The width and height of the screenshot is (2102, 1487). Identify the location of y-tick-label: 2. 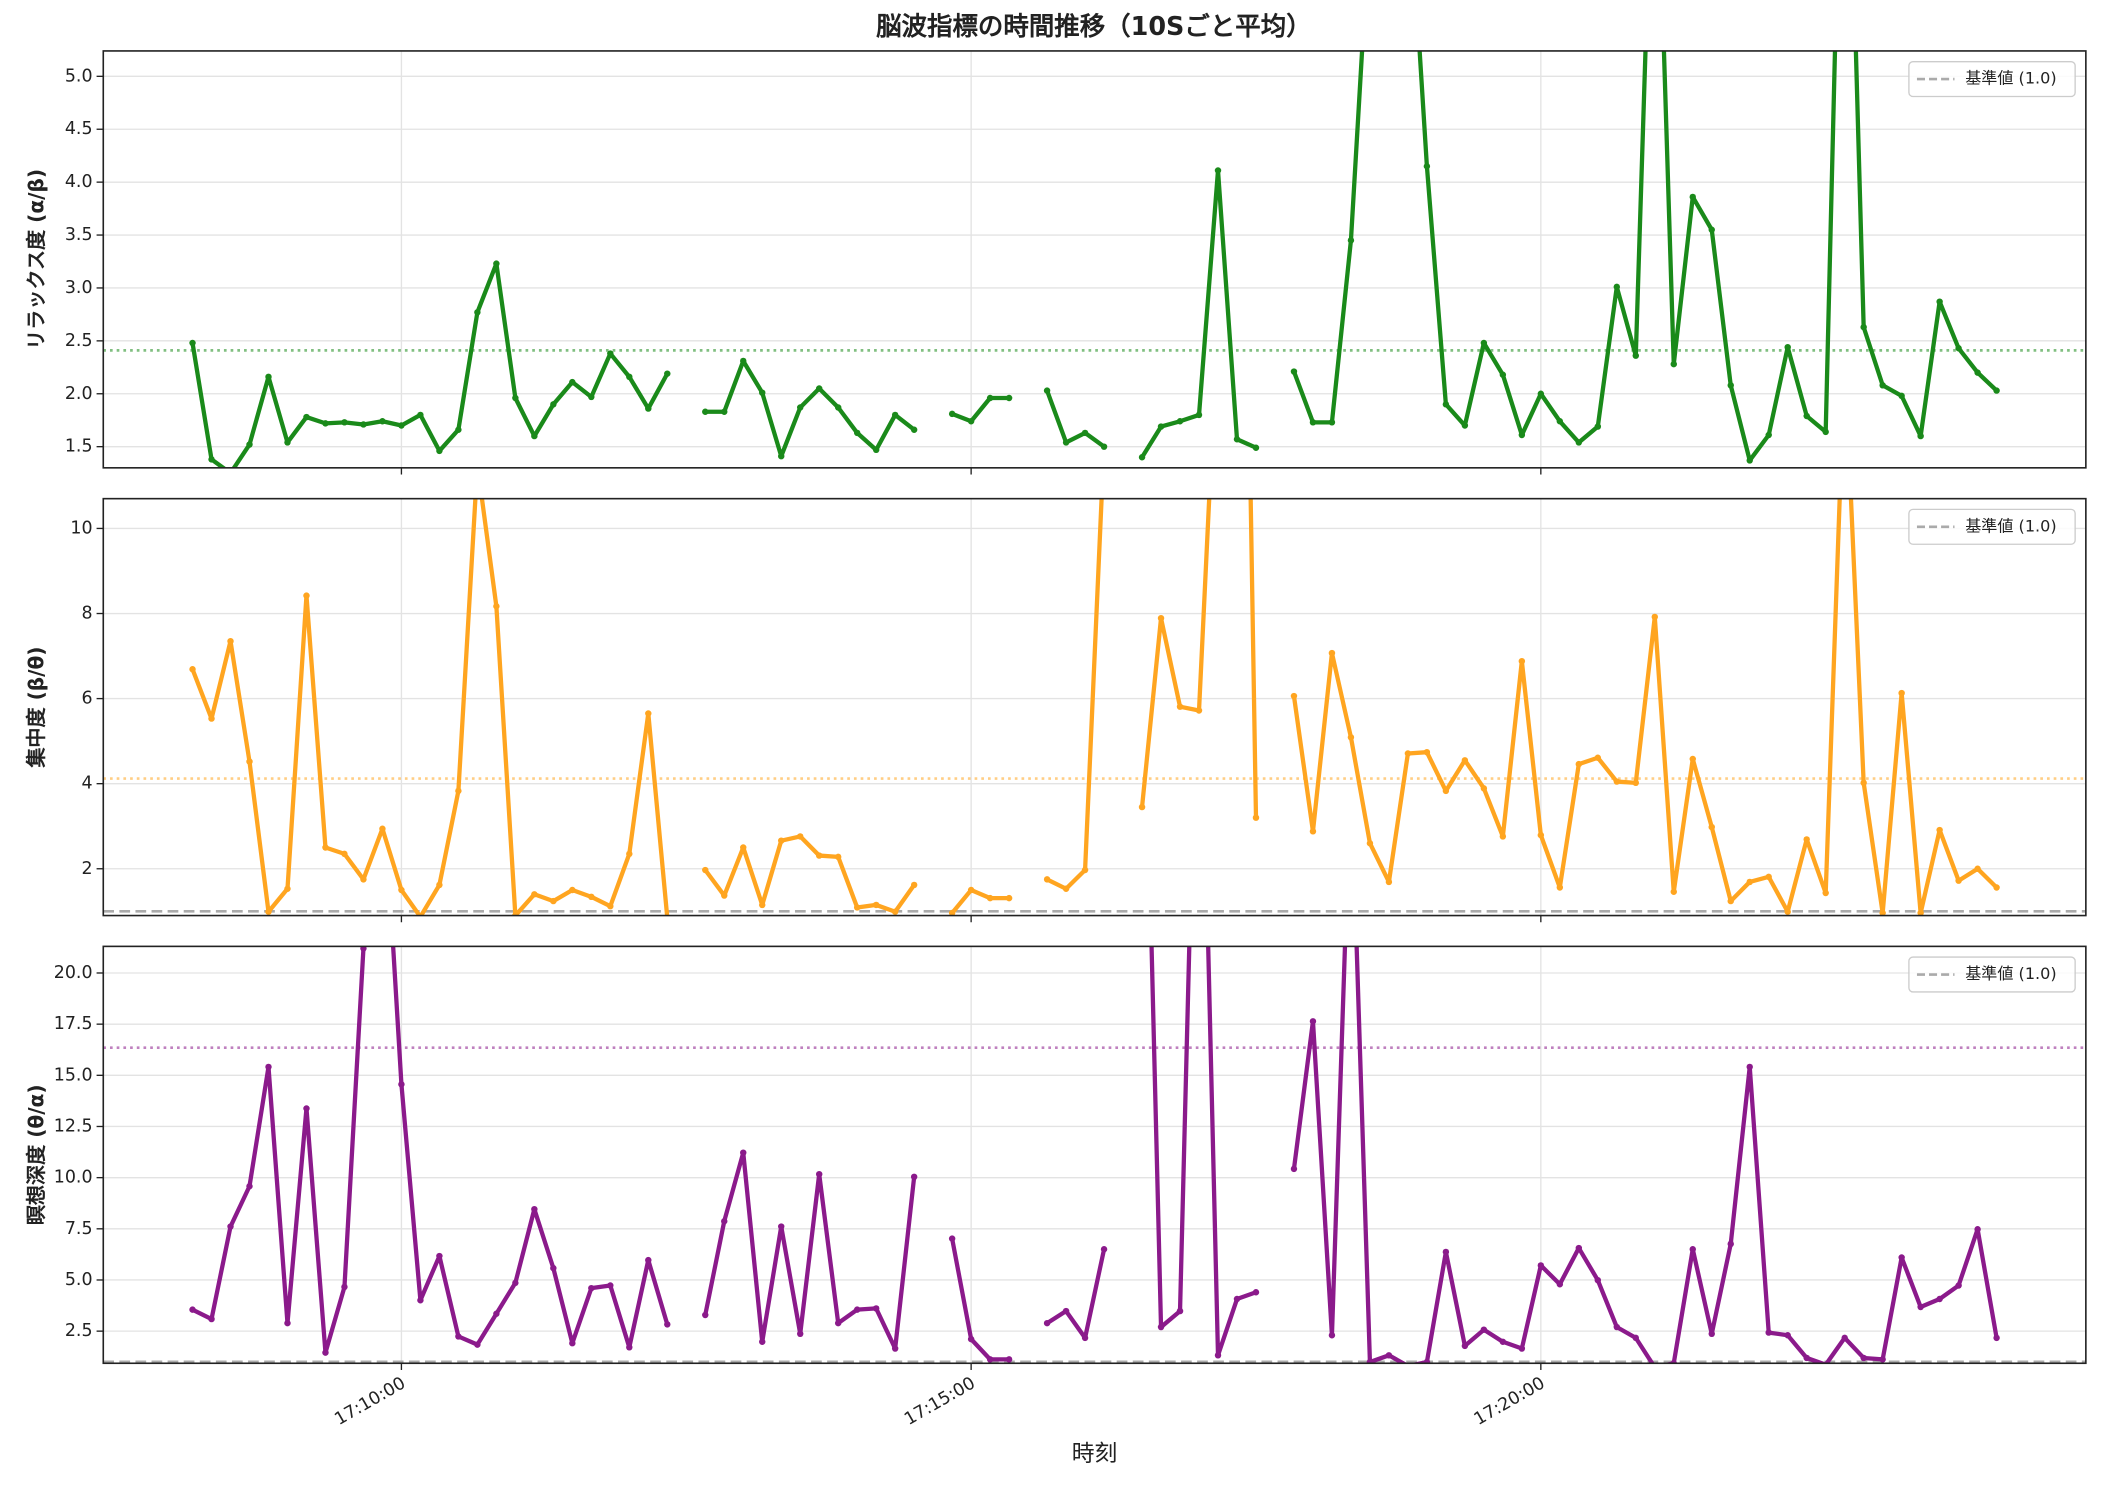
(86, 869).